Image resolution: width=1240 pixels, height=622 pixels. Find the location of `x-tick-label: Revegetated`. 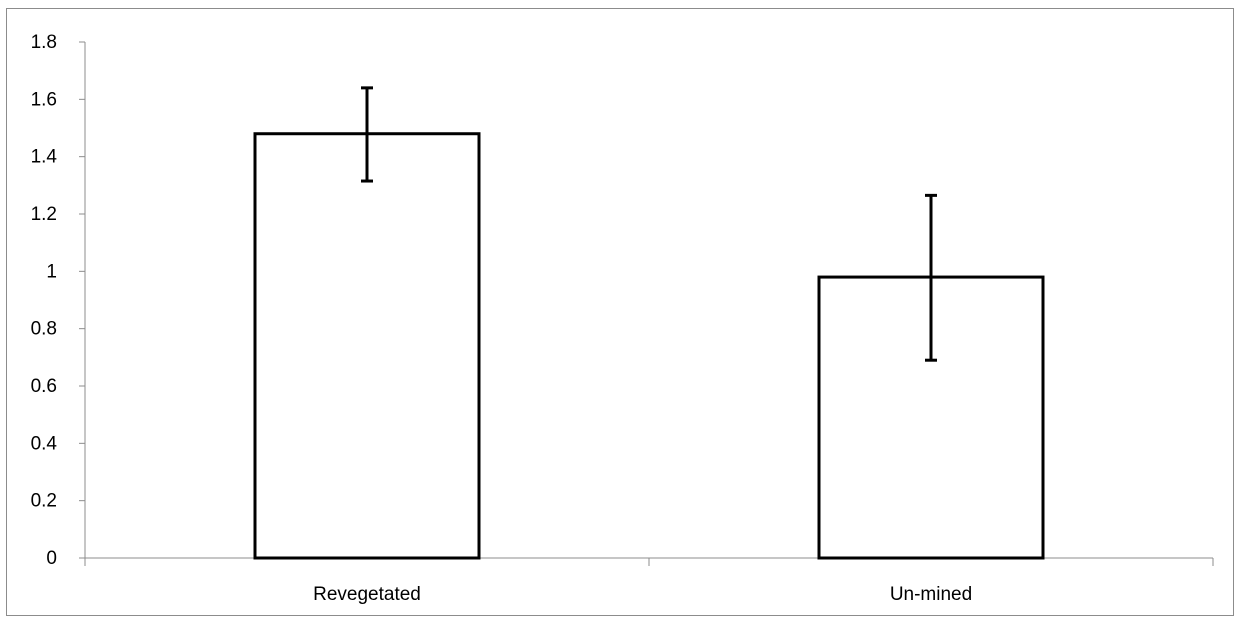

x-tick-label: Revegetated is located at coordinates (367, 594).